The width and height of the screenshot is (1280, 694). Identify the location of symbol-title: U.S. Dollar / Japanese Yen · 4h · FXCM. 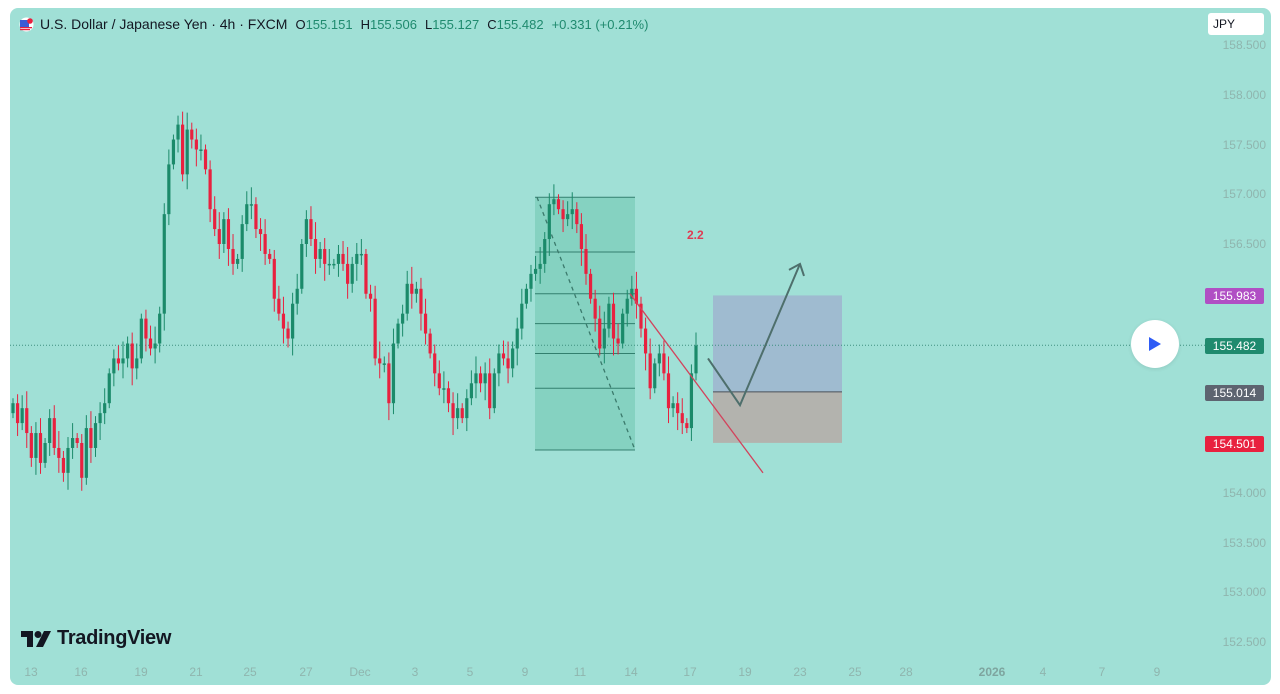
(164, 24).